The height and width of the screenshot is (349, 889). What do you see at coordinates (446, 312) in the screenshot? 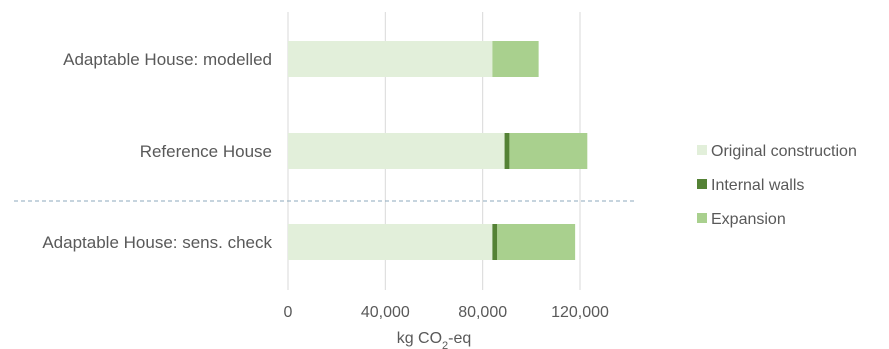
I see `x-tick-labels: 0 40,000 80,000 120,000` at bounding box center [446, 312].